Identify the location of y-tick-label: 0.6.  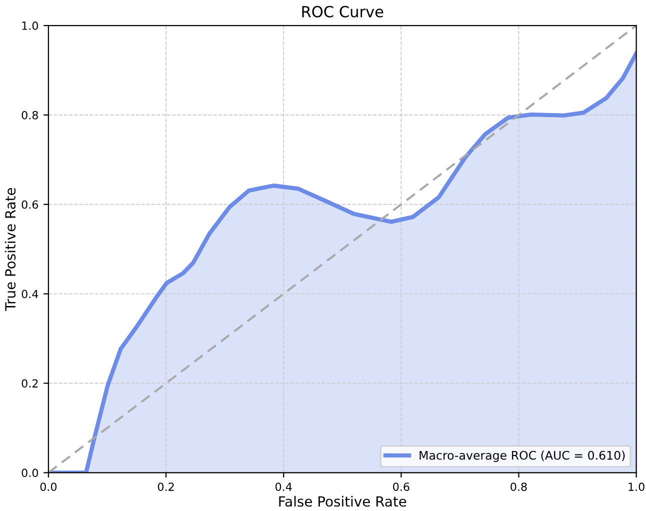
(30, 204).